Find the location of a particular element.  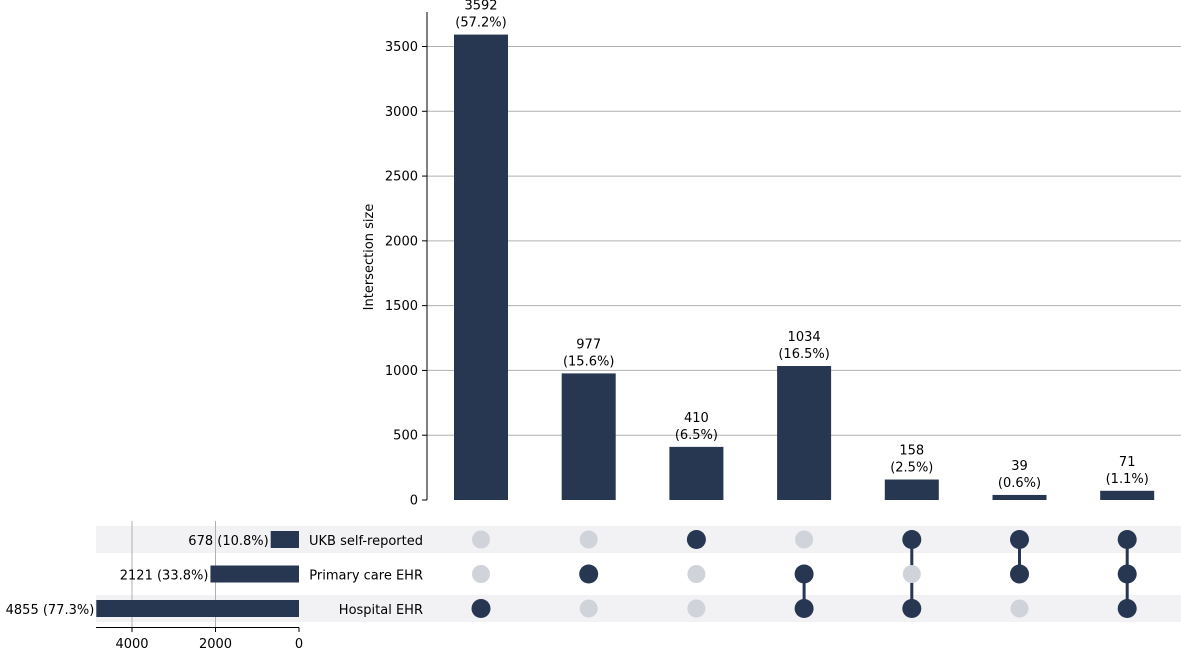

y-tick-label: 1500 is located at coordinates (401, 306).